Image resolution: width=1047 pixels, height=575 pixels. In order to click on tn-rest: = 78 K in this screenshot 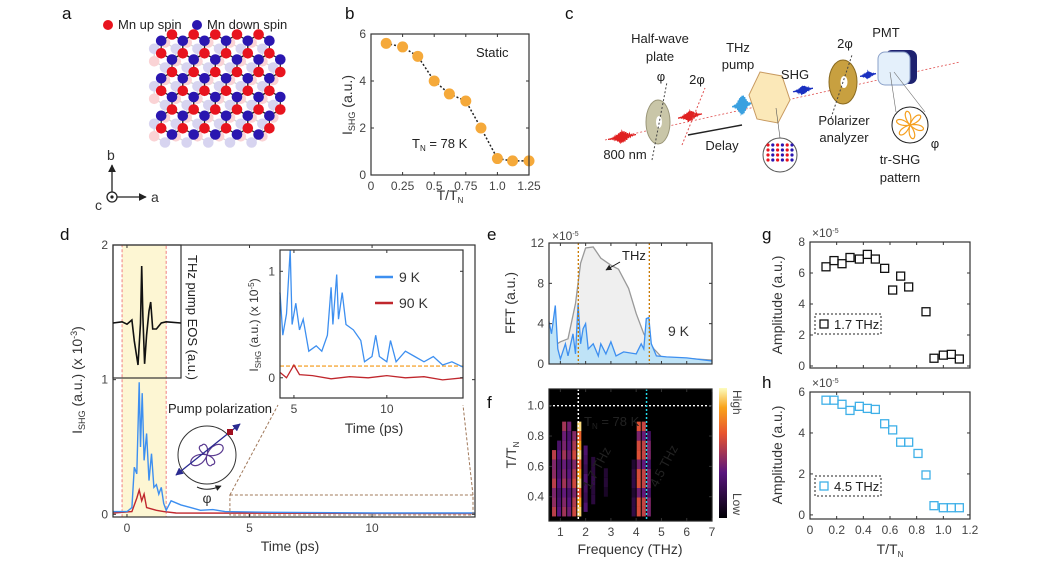, I will do `click(619, 421)`.